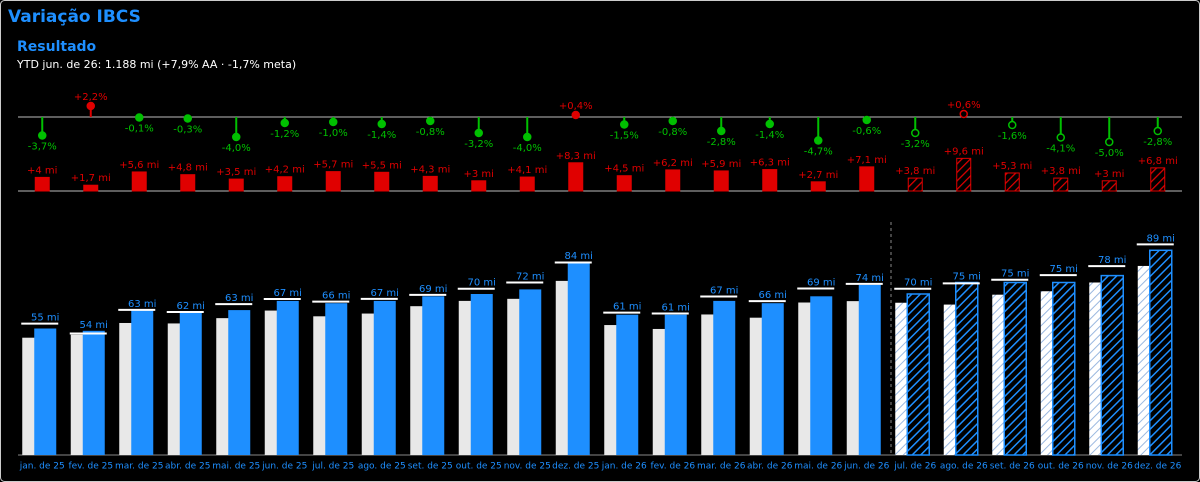 This screenshot has width=1200, height=482. Describe the element at coordinates (478, 144) in the screenshot. I see `pin-label: -3,2%` at that location.